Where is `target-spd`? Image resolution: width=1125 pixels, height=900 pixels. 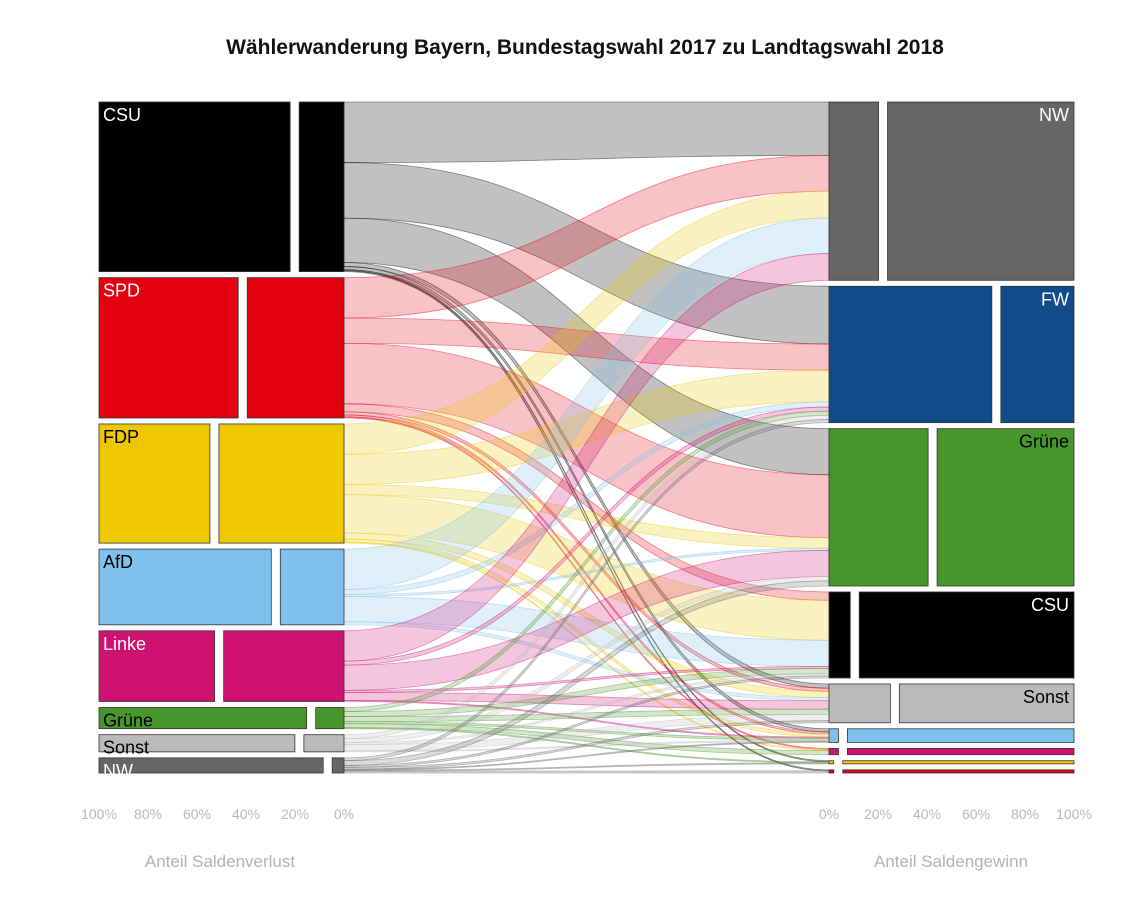 target-spd is located at coordinates (951, 771).